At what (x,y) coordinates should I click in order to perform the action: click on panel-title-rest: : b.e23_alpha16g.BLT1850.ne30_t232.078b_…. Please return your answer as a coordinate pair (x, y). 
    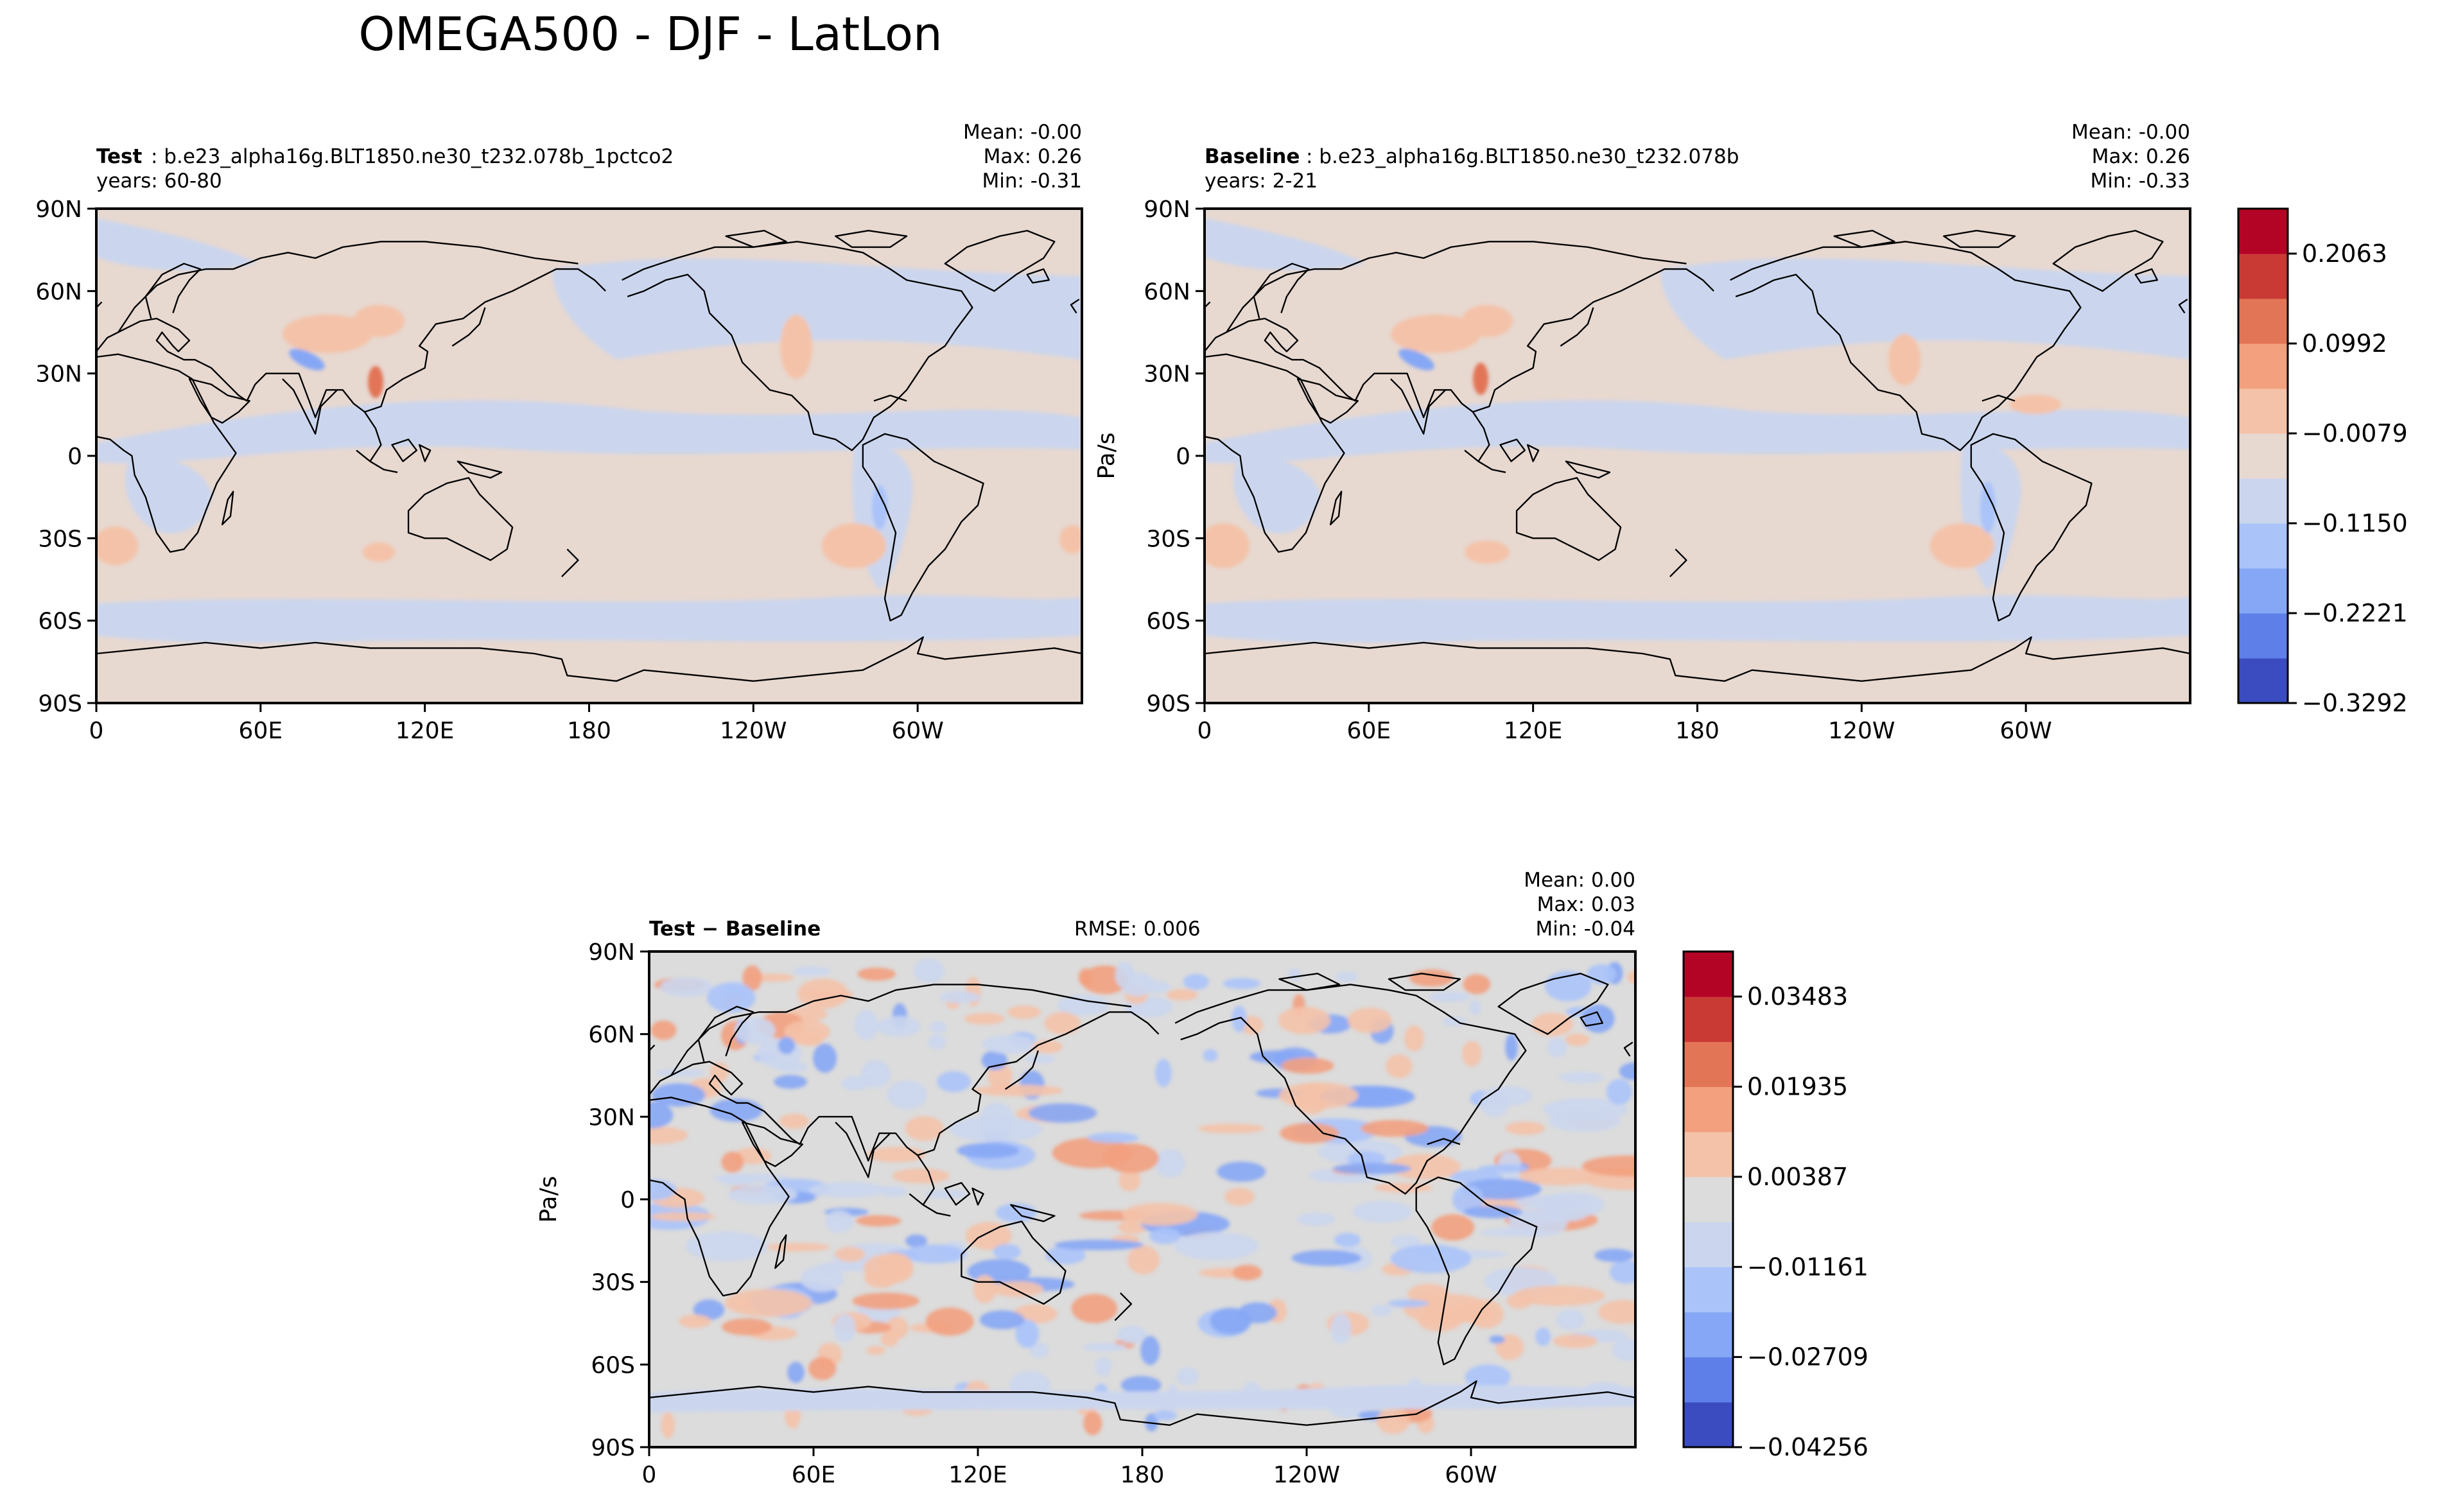
    Looking at the image, I should click on (412, 156).